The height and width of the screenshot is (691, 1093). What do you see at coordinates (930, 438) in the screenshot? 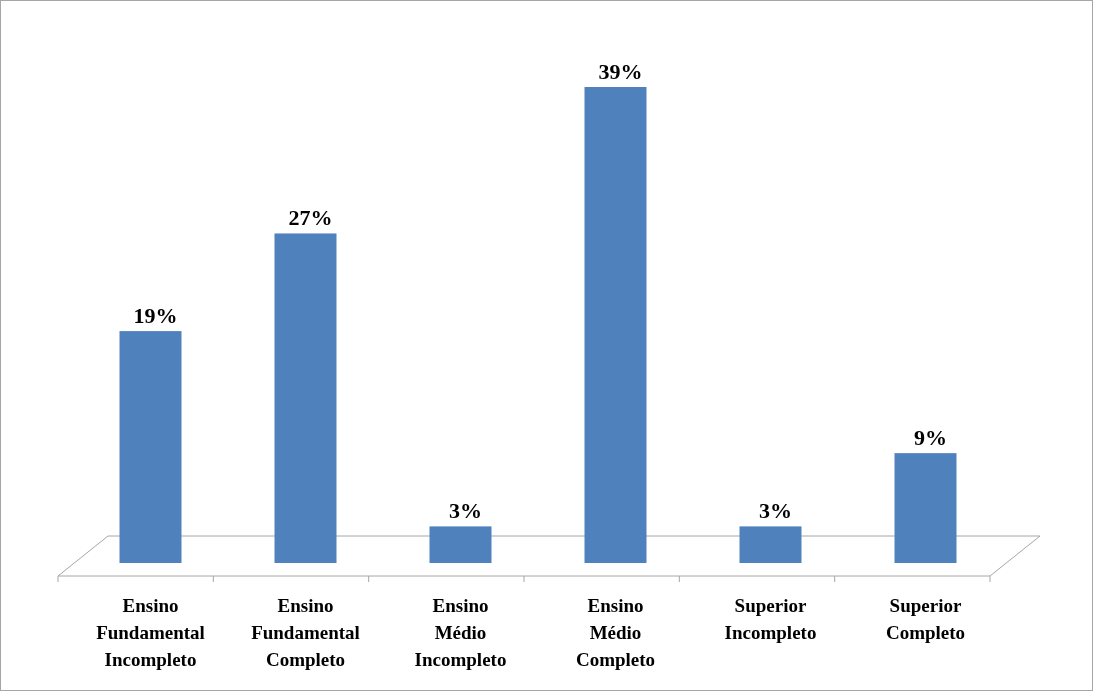
I see `data-label: 9%` at bounding box center [930, 438].